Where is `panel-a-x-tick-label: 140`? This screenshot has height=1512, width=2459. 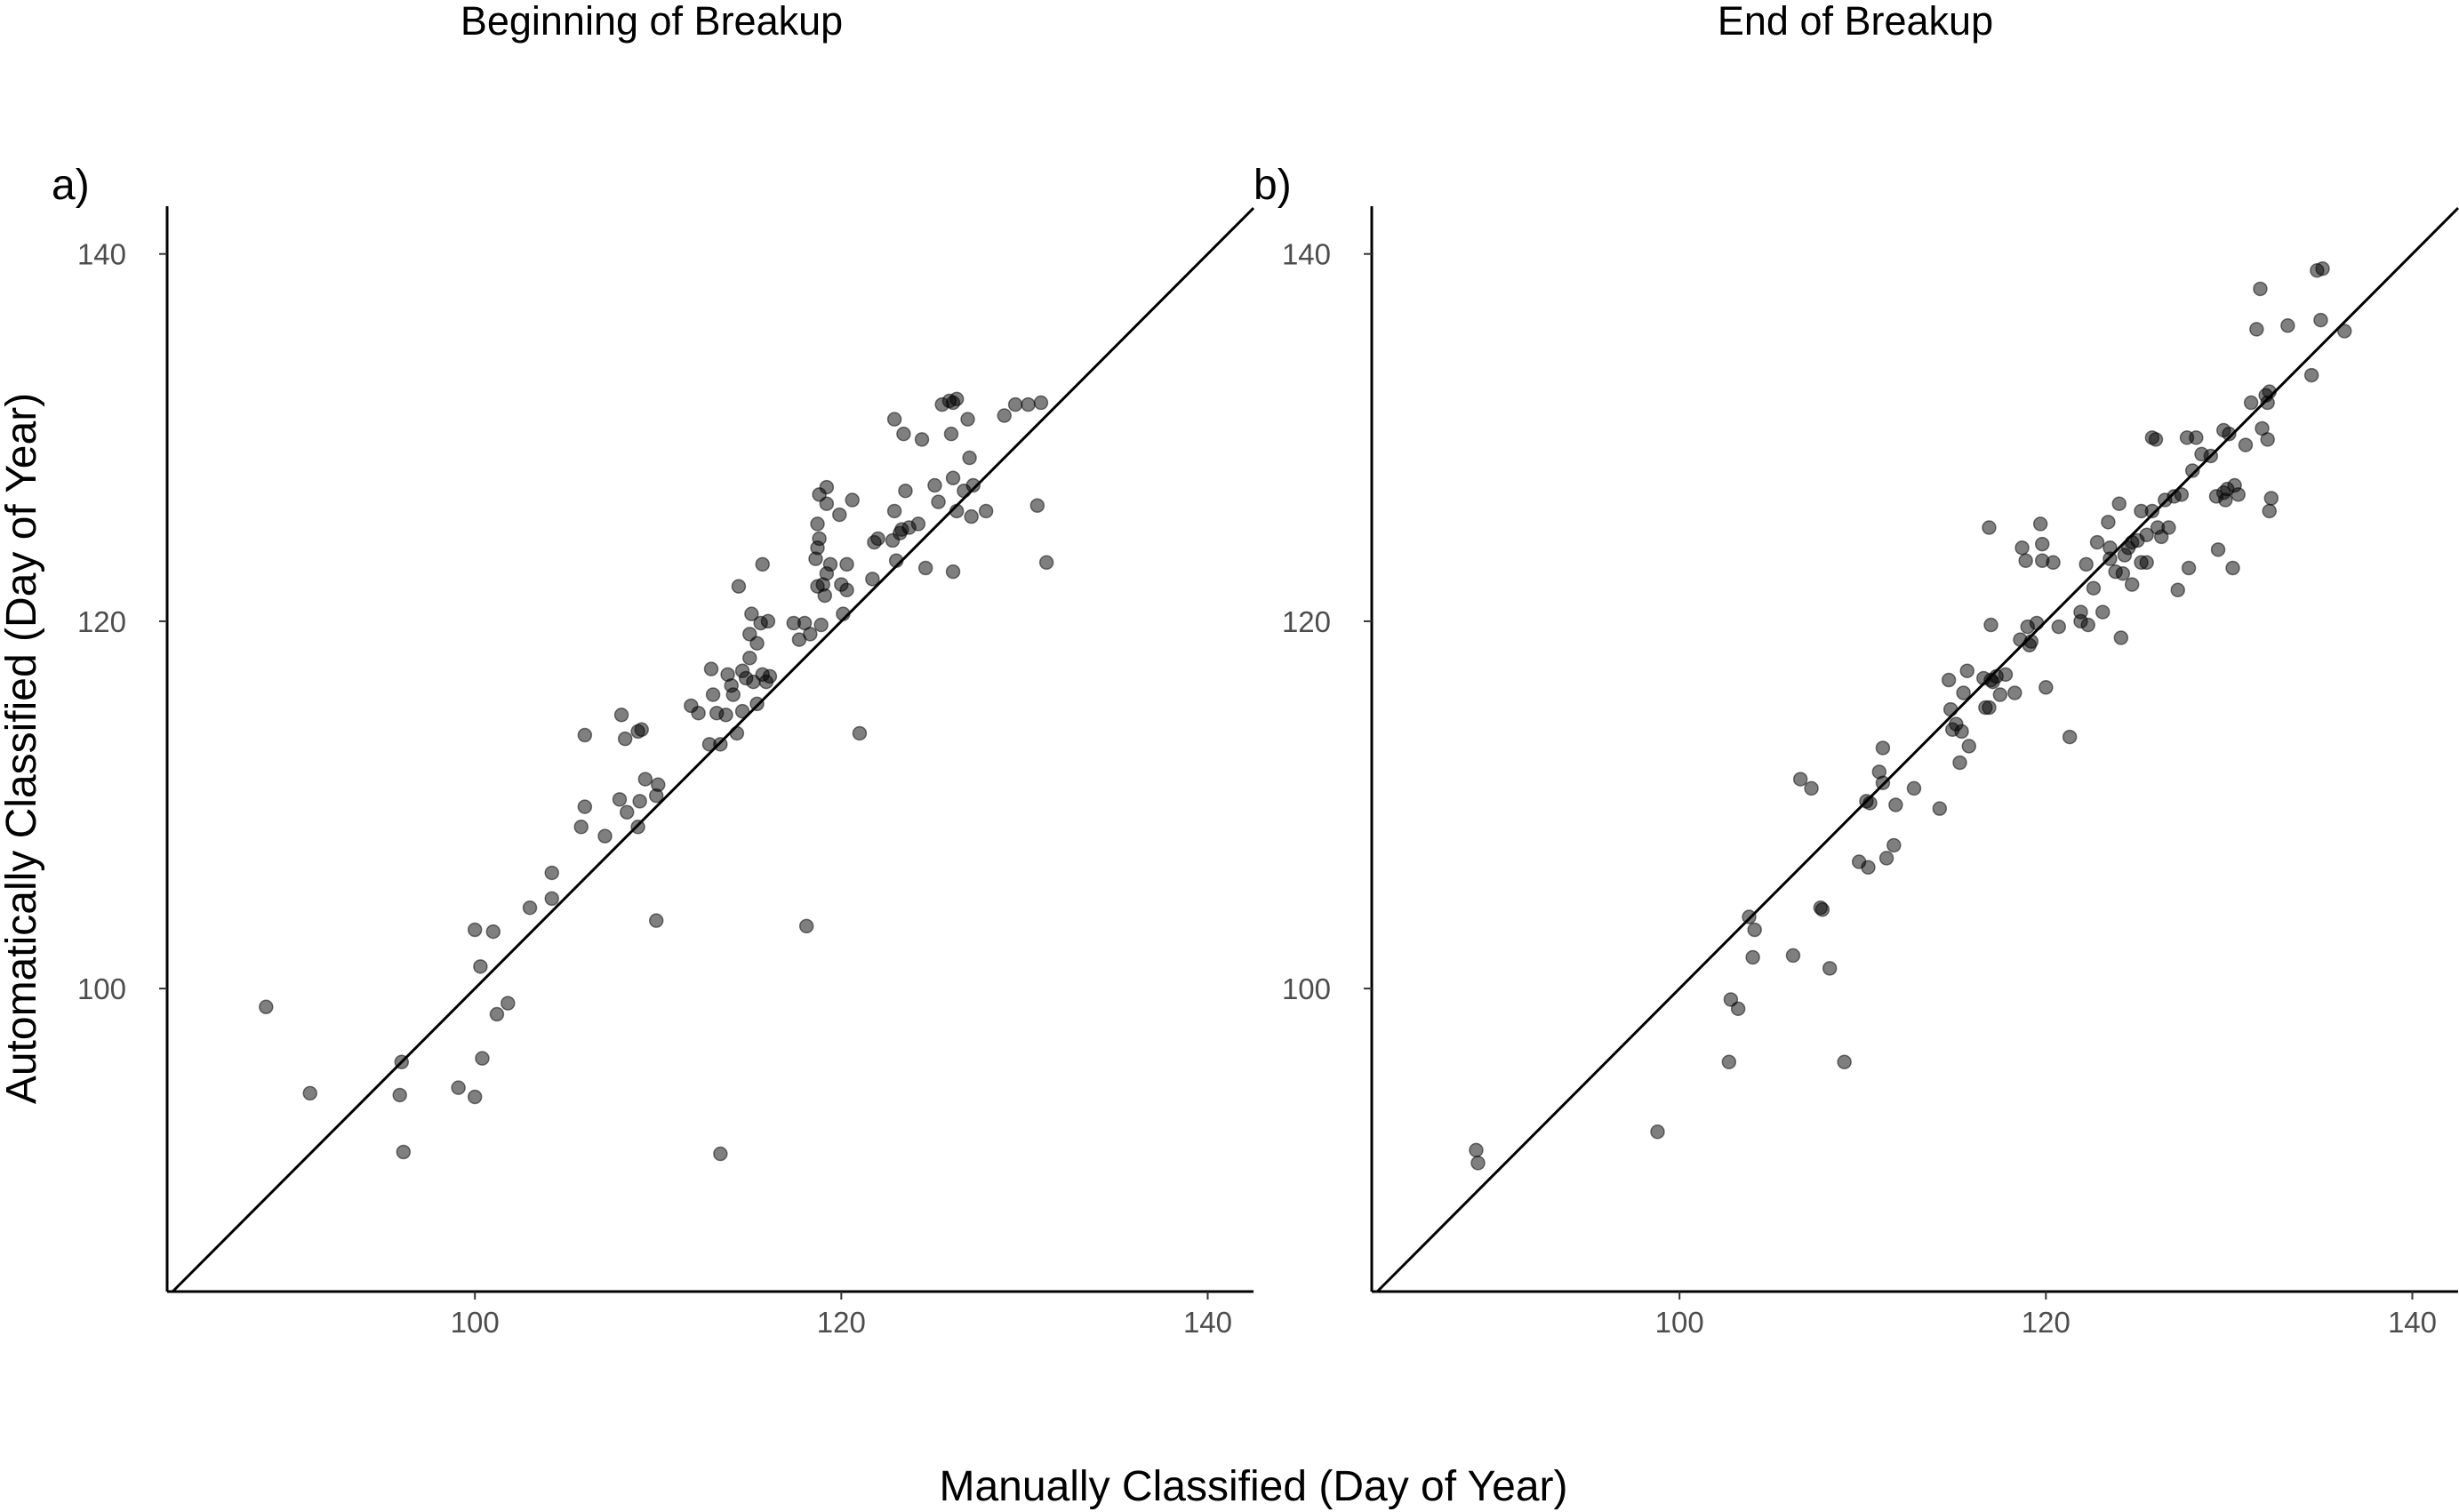
panel-a-x-tick-label: 140 is located at coordinates (1207, 1322).